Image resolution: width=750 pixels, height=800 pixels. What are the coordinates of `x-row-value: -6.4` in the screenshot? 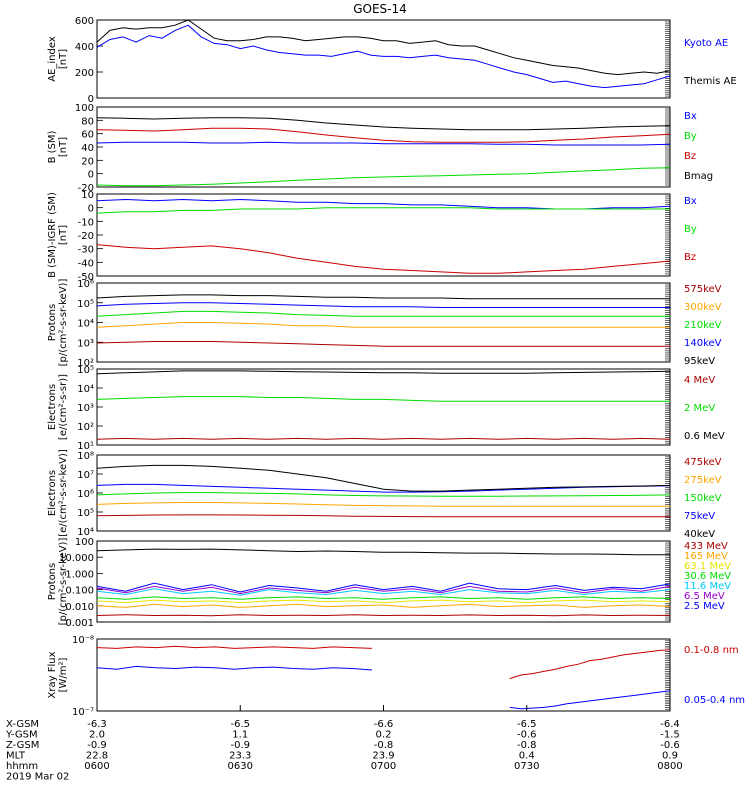 It's located at (670, 724).